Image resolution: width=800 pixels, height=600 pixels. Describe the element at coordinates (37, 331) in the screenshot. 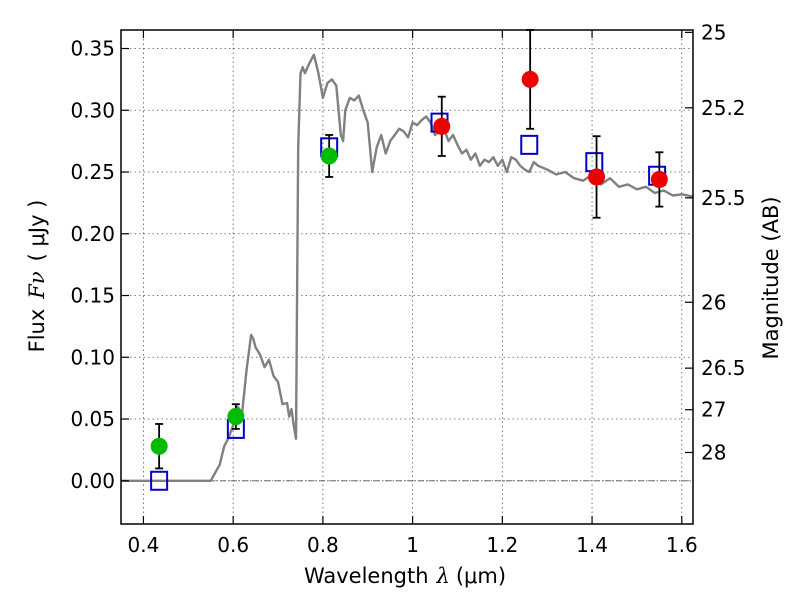

I see `y-axis-title-prefix: Flux` at that location.